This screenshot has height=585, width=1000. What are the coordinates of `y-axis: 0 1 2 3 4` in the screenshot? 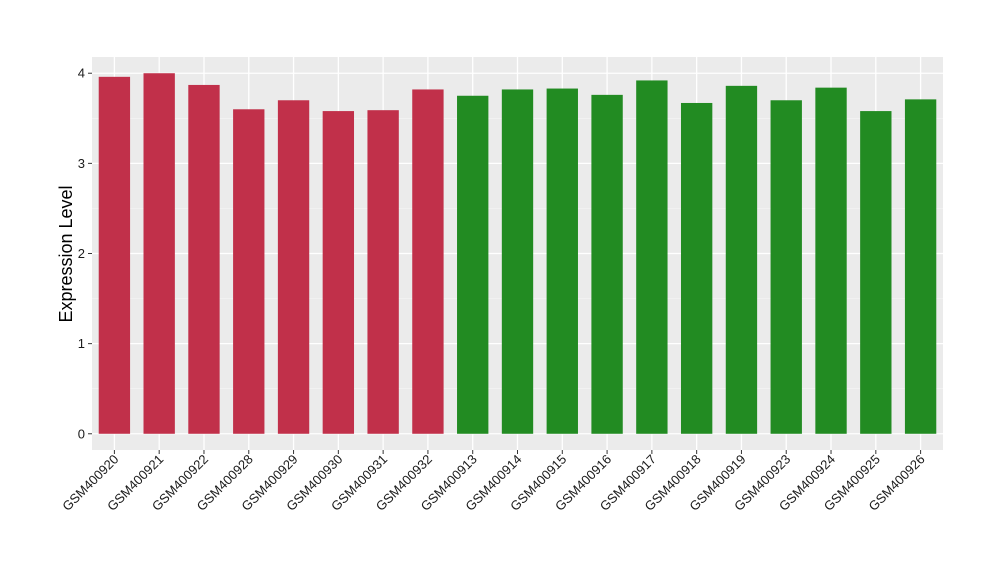 It's located at (85, 253).